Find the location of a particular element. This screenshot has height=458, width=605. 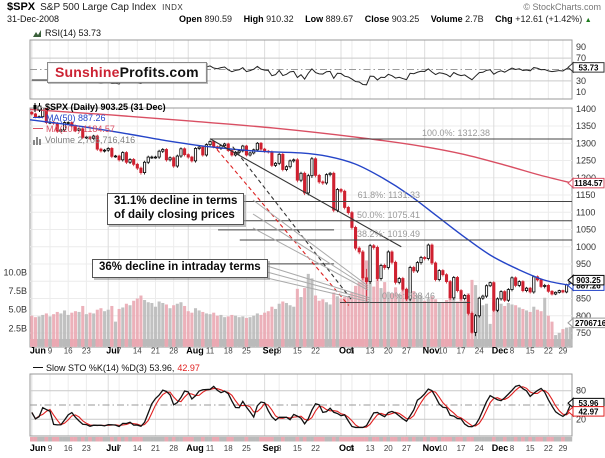

logo-part2: Profits.com is located at coordinates (159, 72).